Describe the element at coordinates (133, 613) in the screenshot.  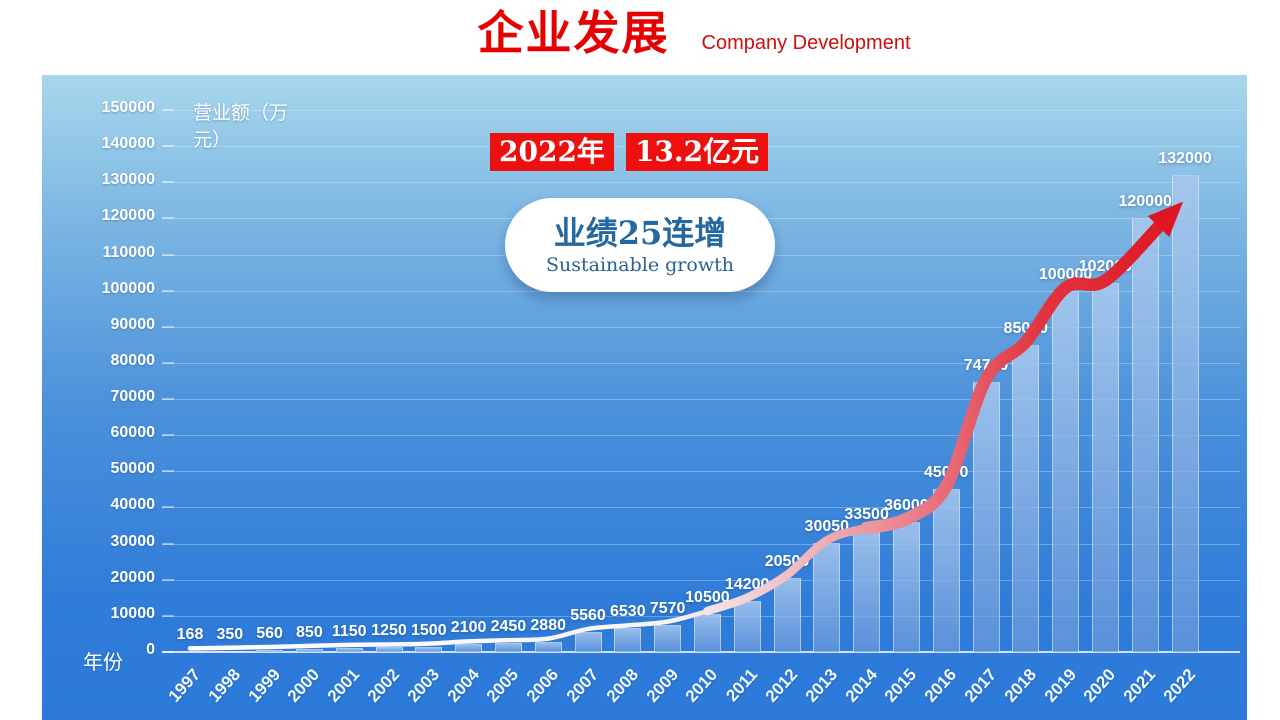
I see `y-tick-label-10000: 10000` at that location.